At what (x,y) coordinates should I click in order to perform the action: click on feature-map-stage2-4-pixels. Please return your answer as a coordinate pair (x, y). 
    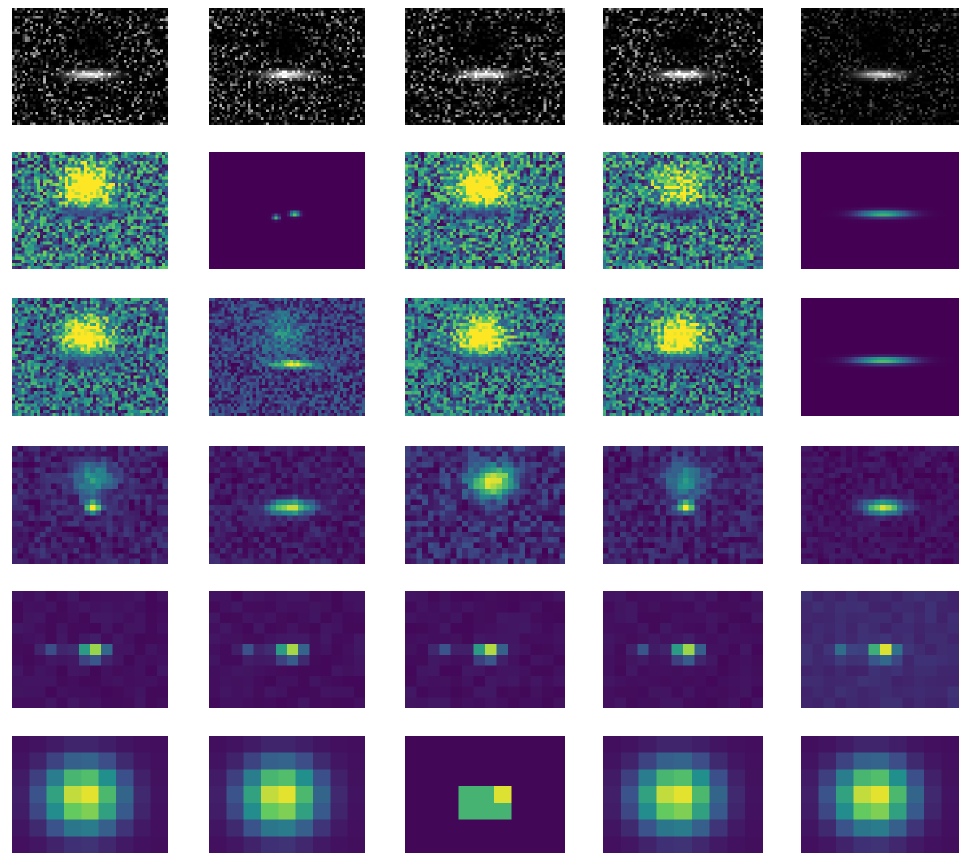
    Looking at the image, I should click on (683, 357).